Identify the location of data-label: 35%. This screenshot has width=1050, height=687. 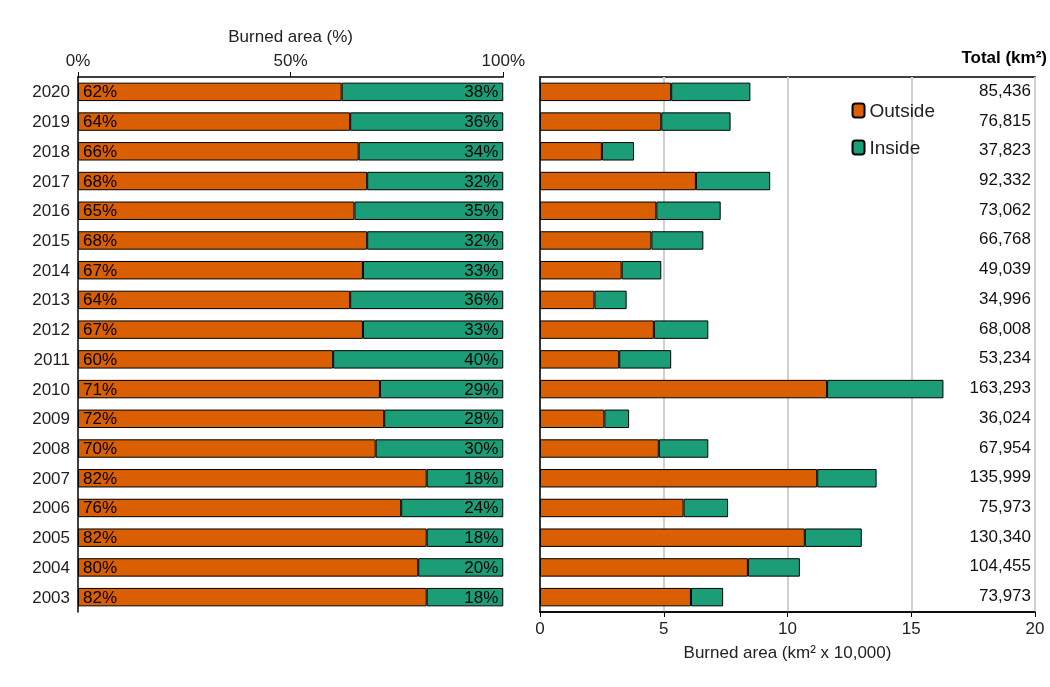
(481, 211).